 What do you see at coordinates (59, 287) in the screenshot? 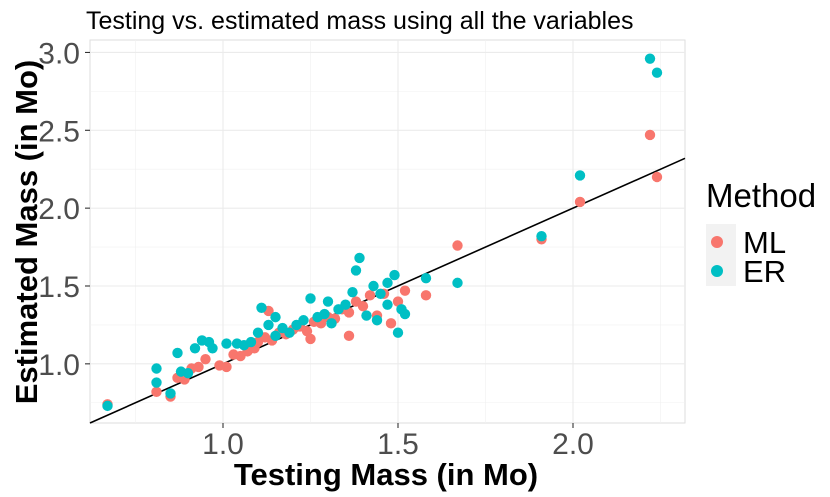
I see `y-tick-label: 1.5` at bounding box center [59, 287].